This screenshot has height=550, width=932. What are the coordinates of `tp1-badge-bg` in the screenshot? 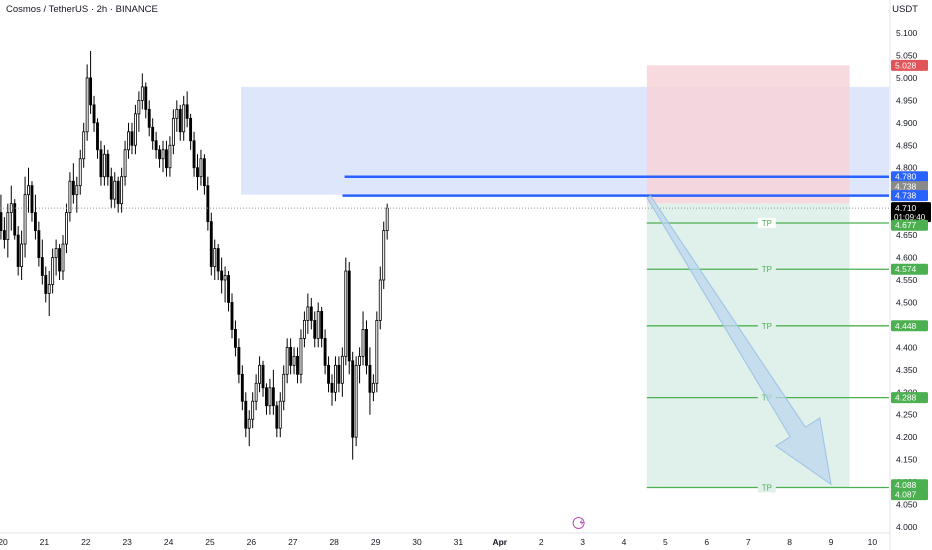 It's located at (909, 225).